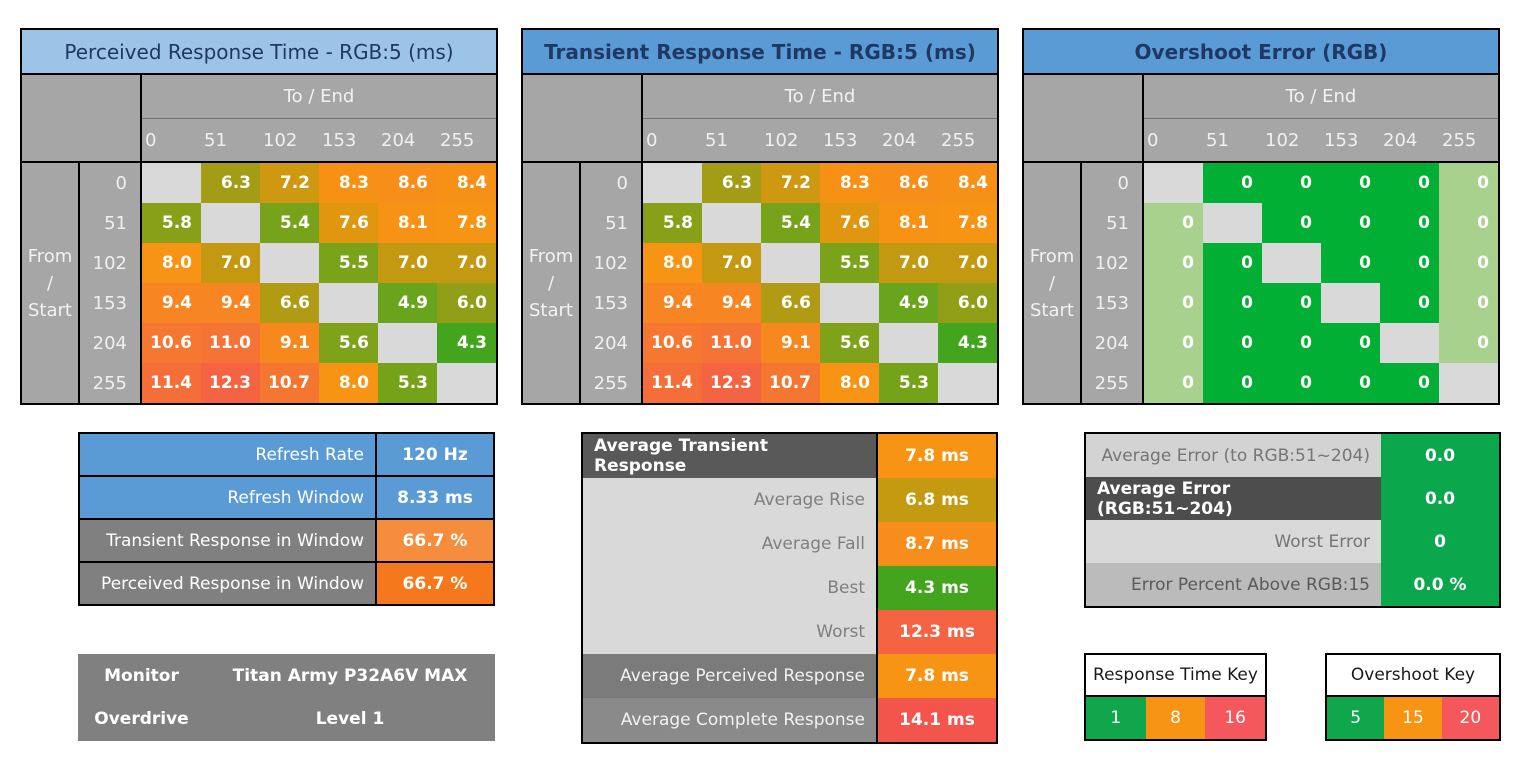 The image size is (1521, 774). I want to click on cell-0-to-255: 0, so click(1468, 183).